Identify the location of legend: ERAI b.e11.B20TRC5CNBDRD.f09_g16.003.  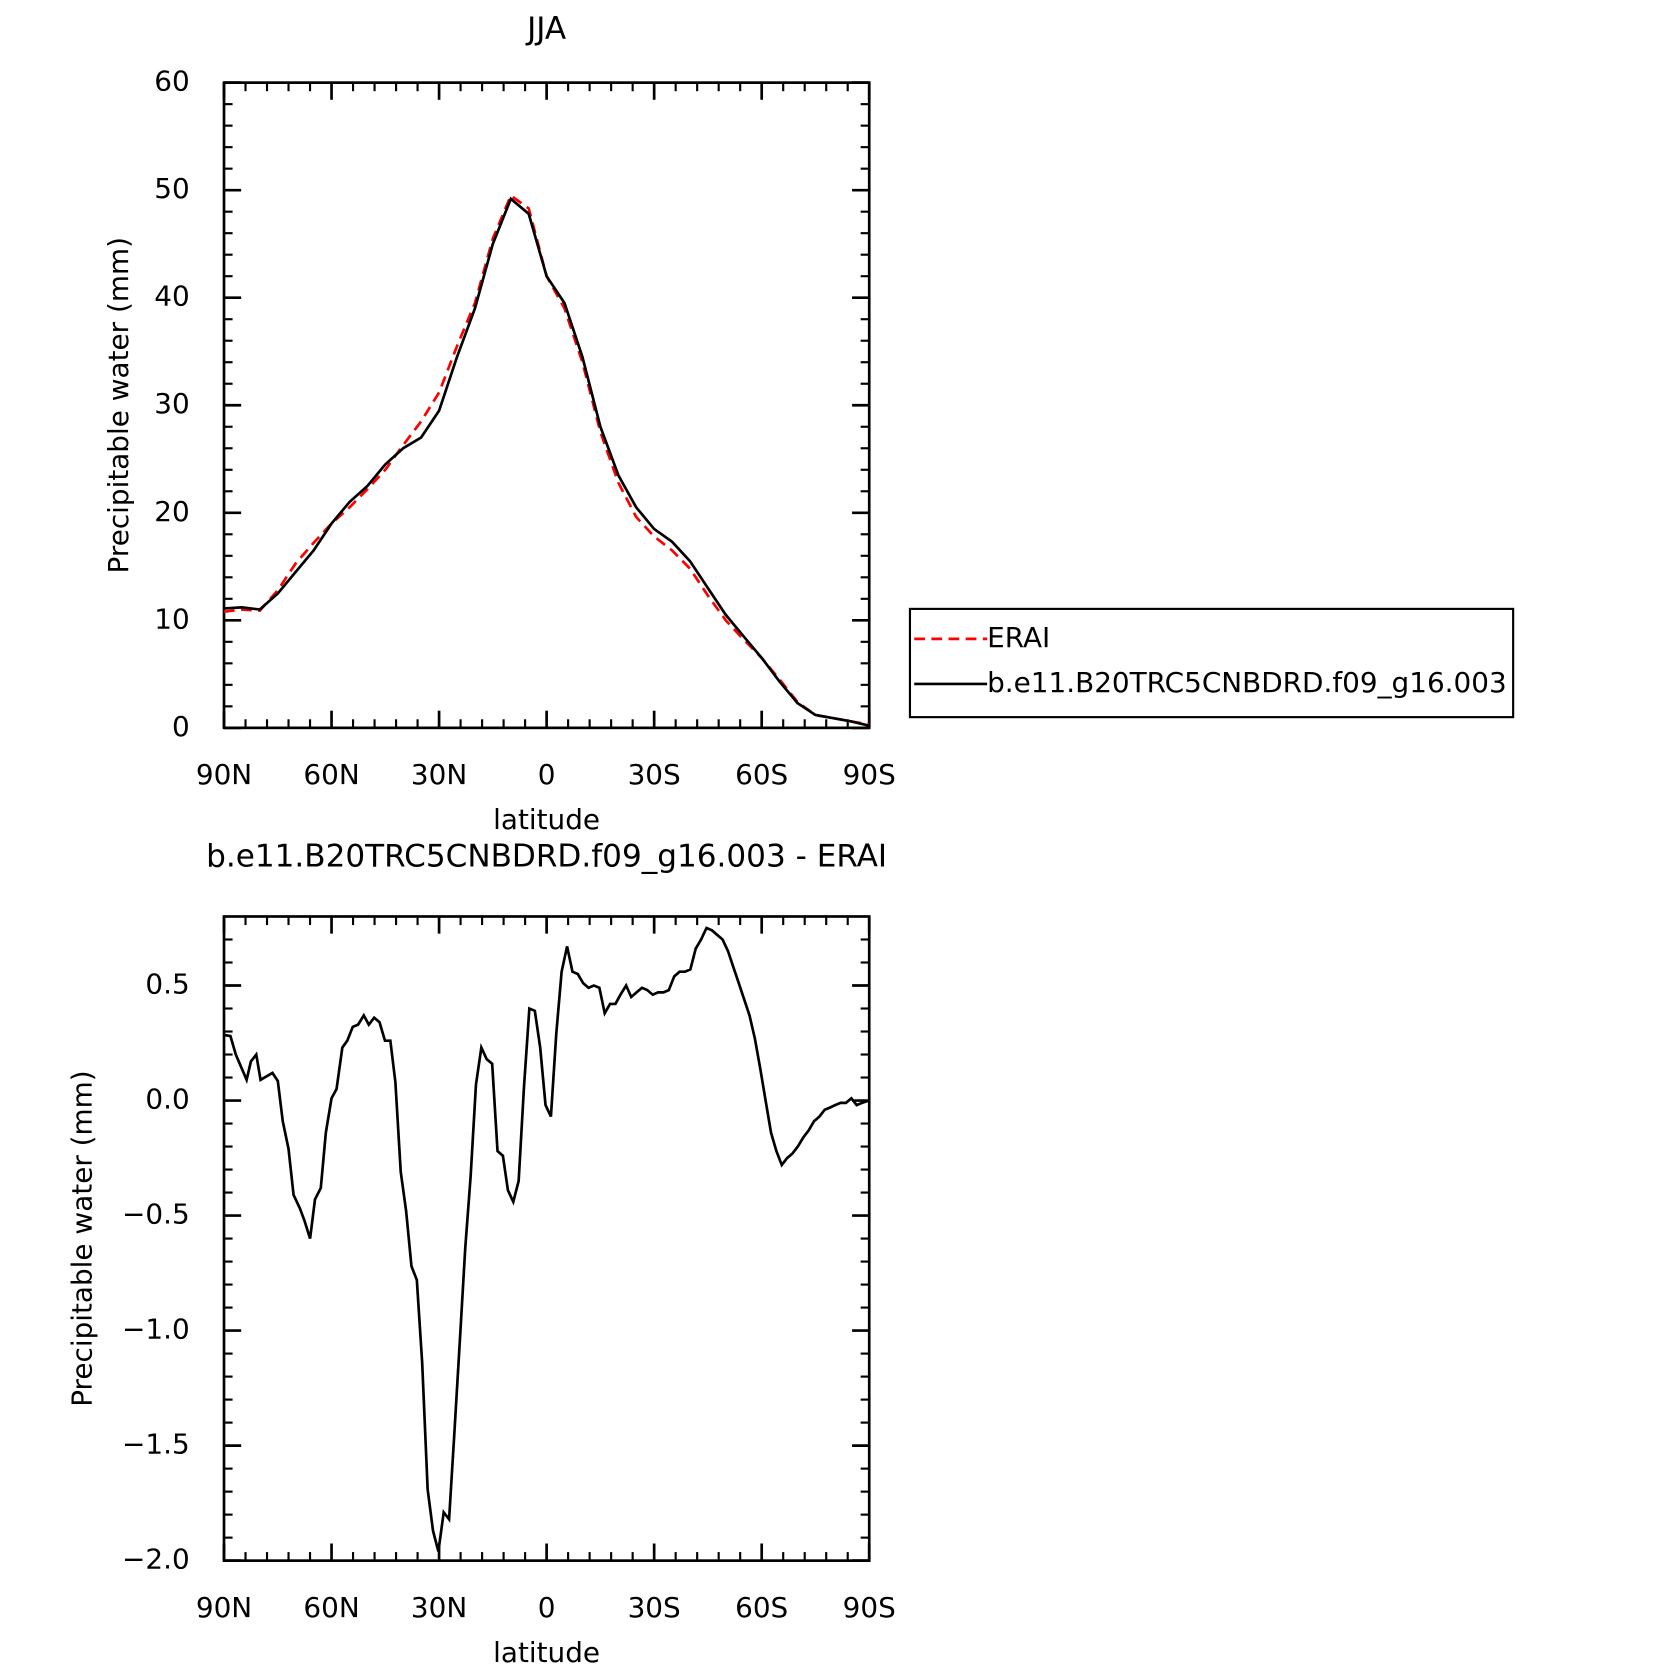
(1211, 663).